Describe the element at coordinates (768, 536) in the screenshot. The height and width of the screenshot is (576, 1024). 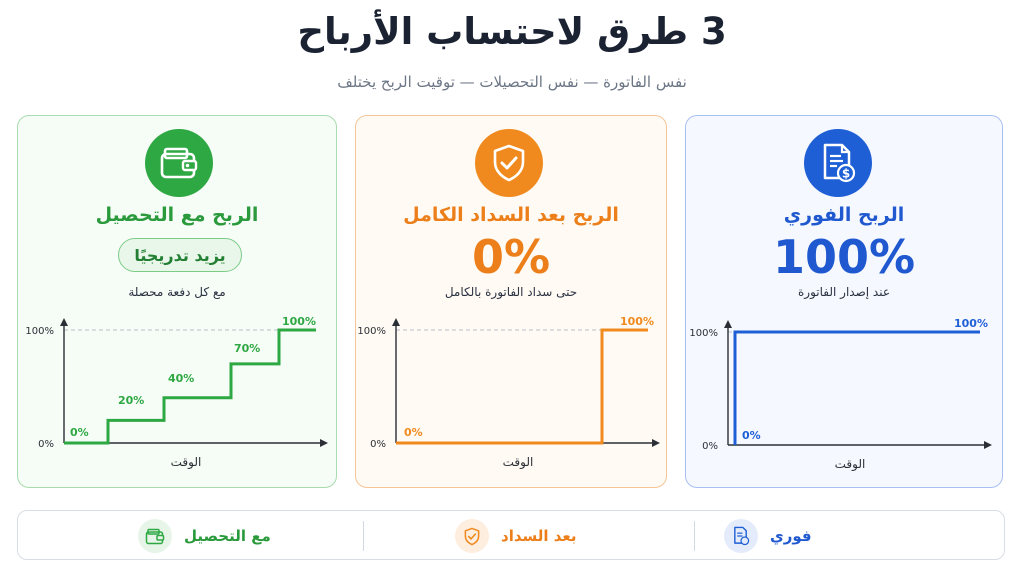
I see `legend-instant: فوري` at that location.